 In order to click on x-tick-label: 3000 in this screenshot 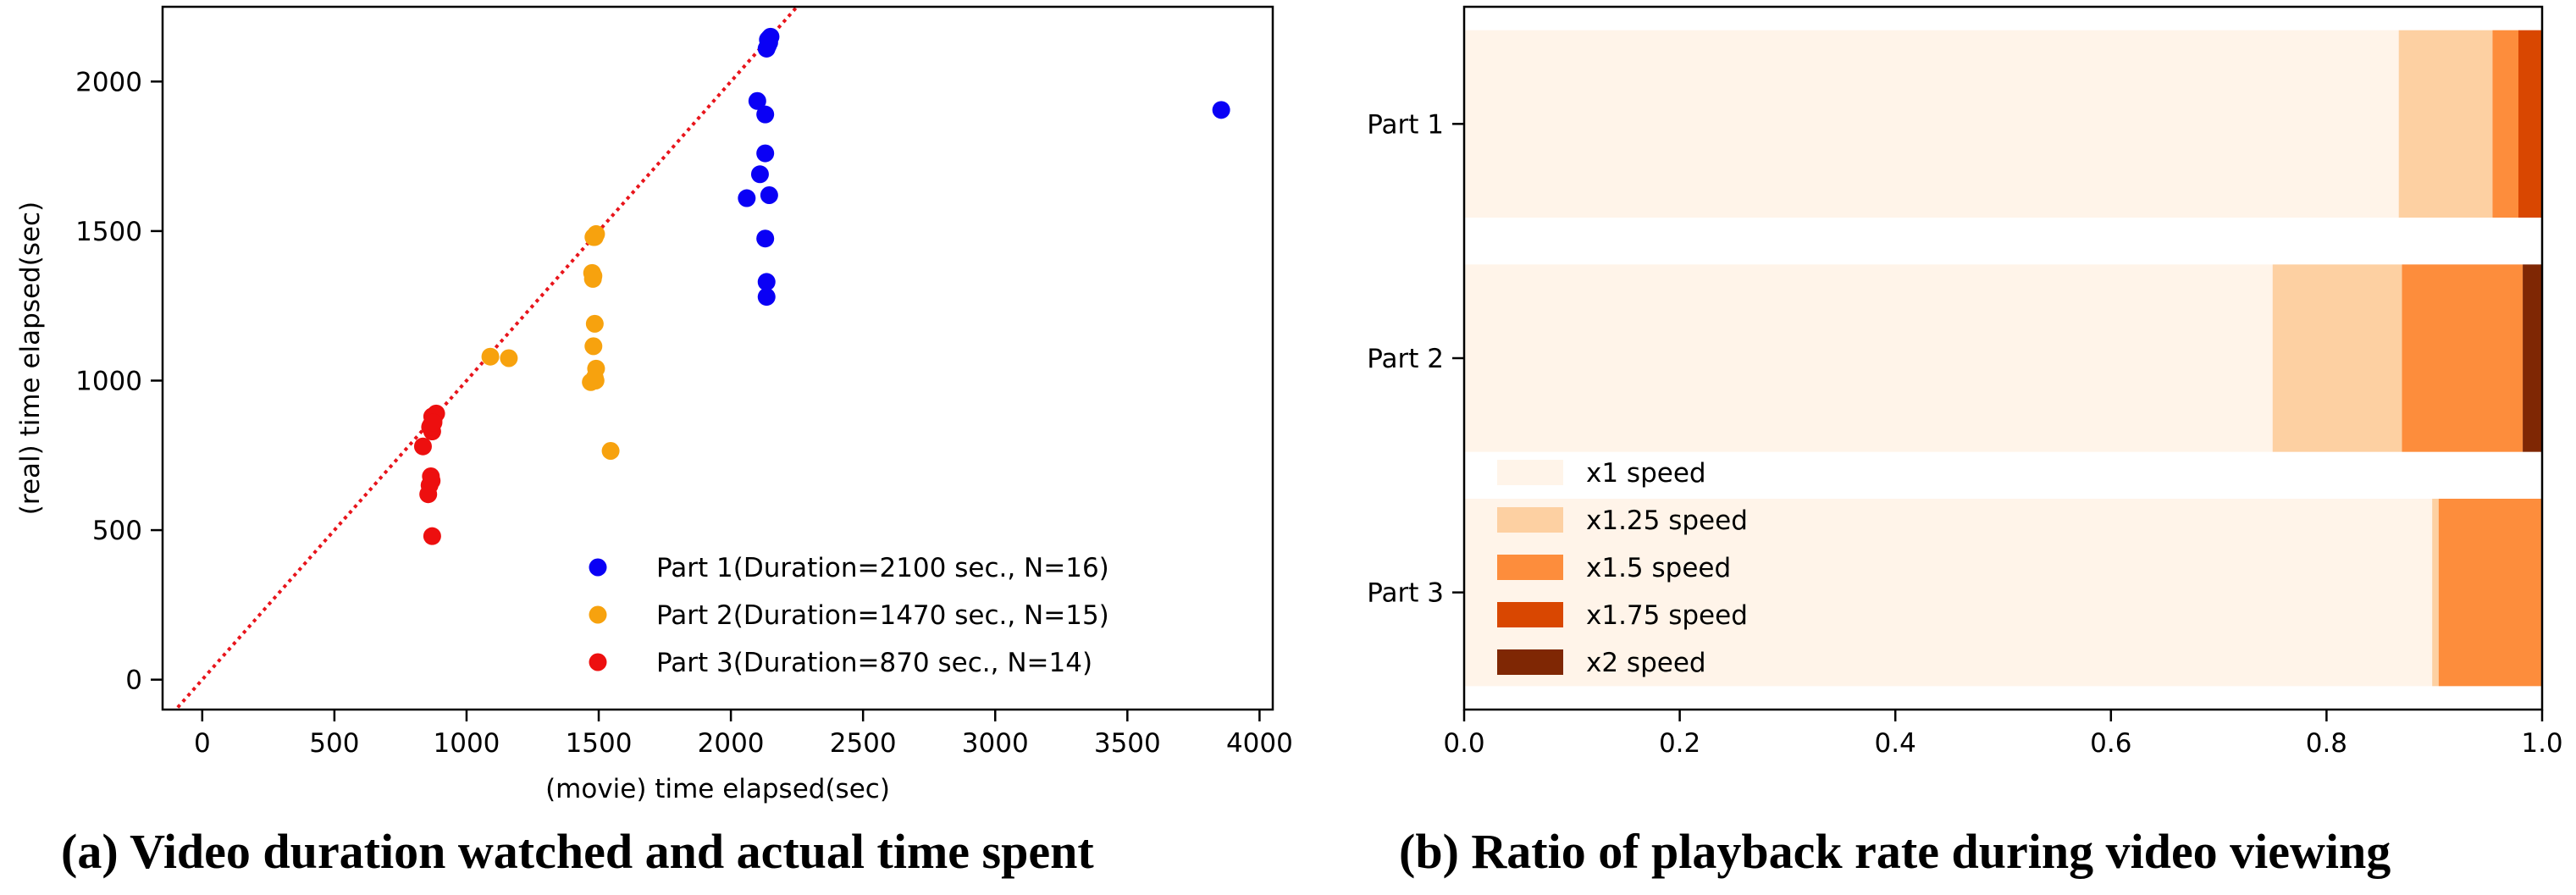, I will do `click(995, 743)`.